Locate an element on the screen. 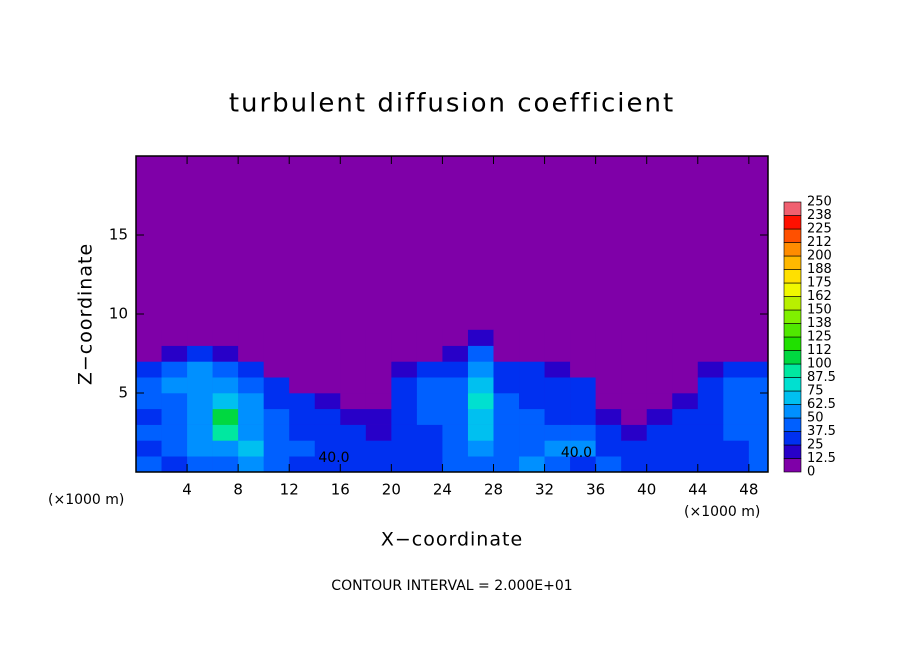  x-tick-label: 24 is located at coordinates (442, 490).